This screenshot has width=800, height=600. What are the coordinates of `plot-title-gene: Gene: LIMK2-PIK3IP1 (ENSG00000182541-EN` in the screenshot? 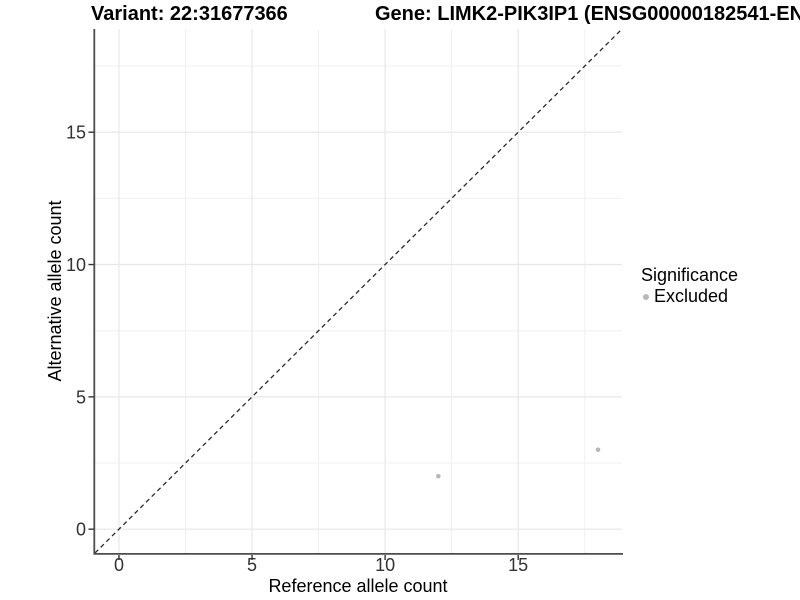 It's located at (587, 14).